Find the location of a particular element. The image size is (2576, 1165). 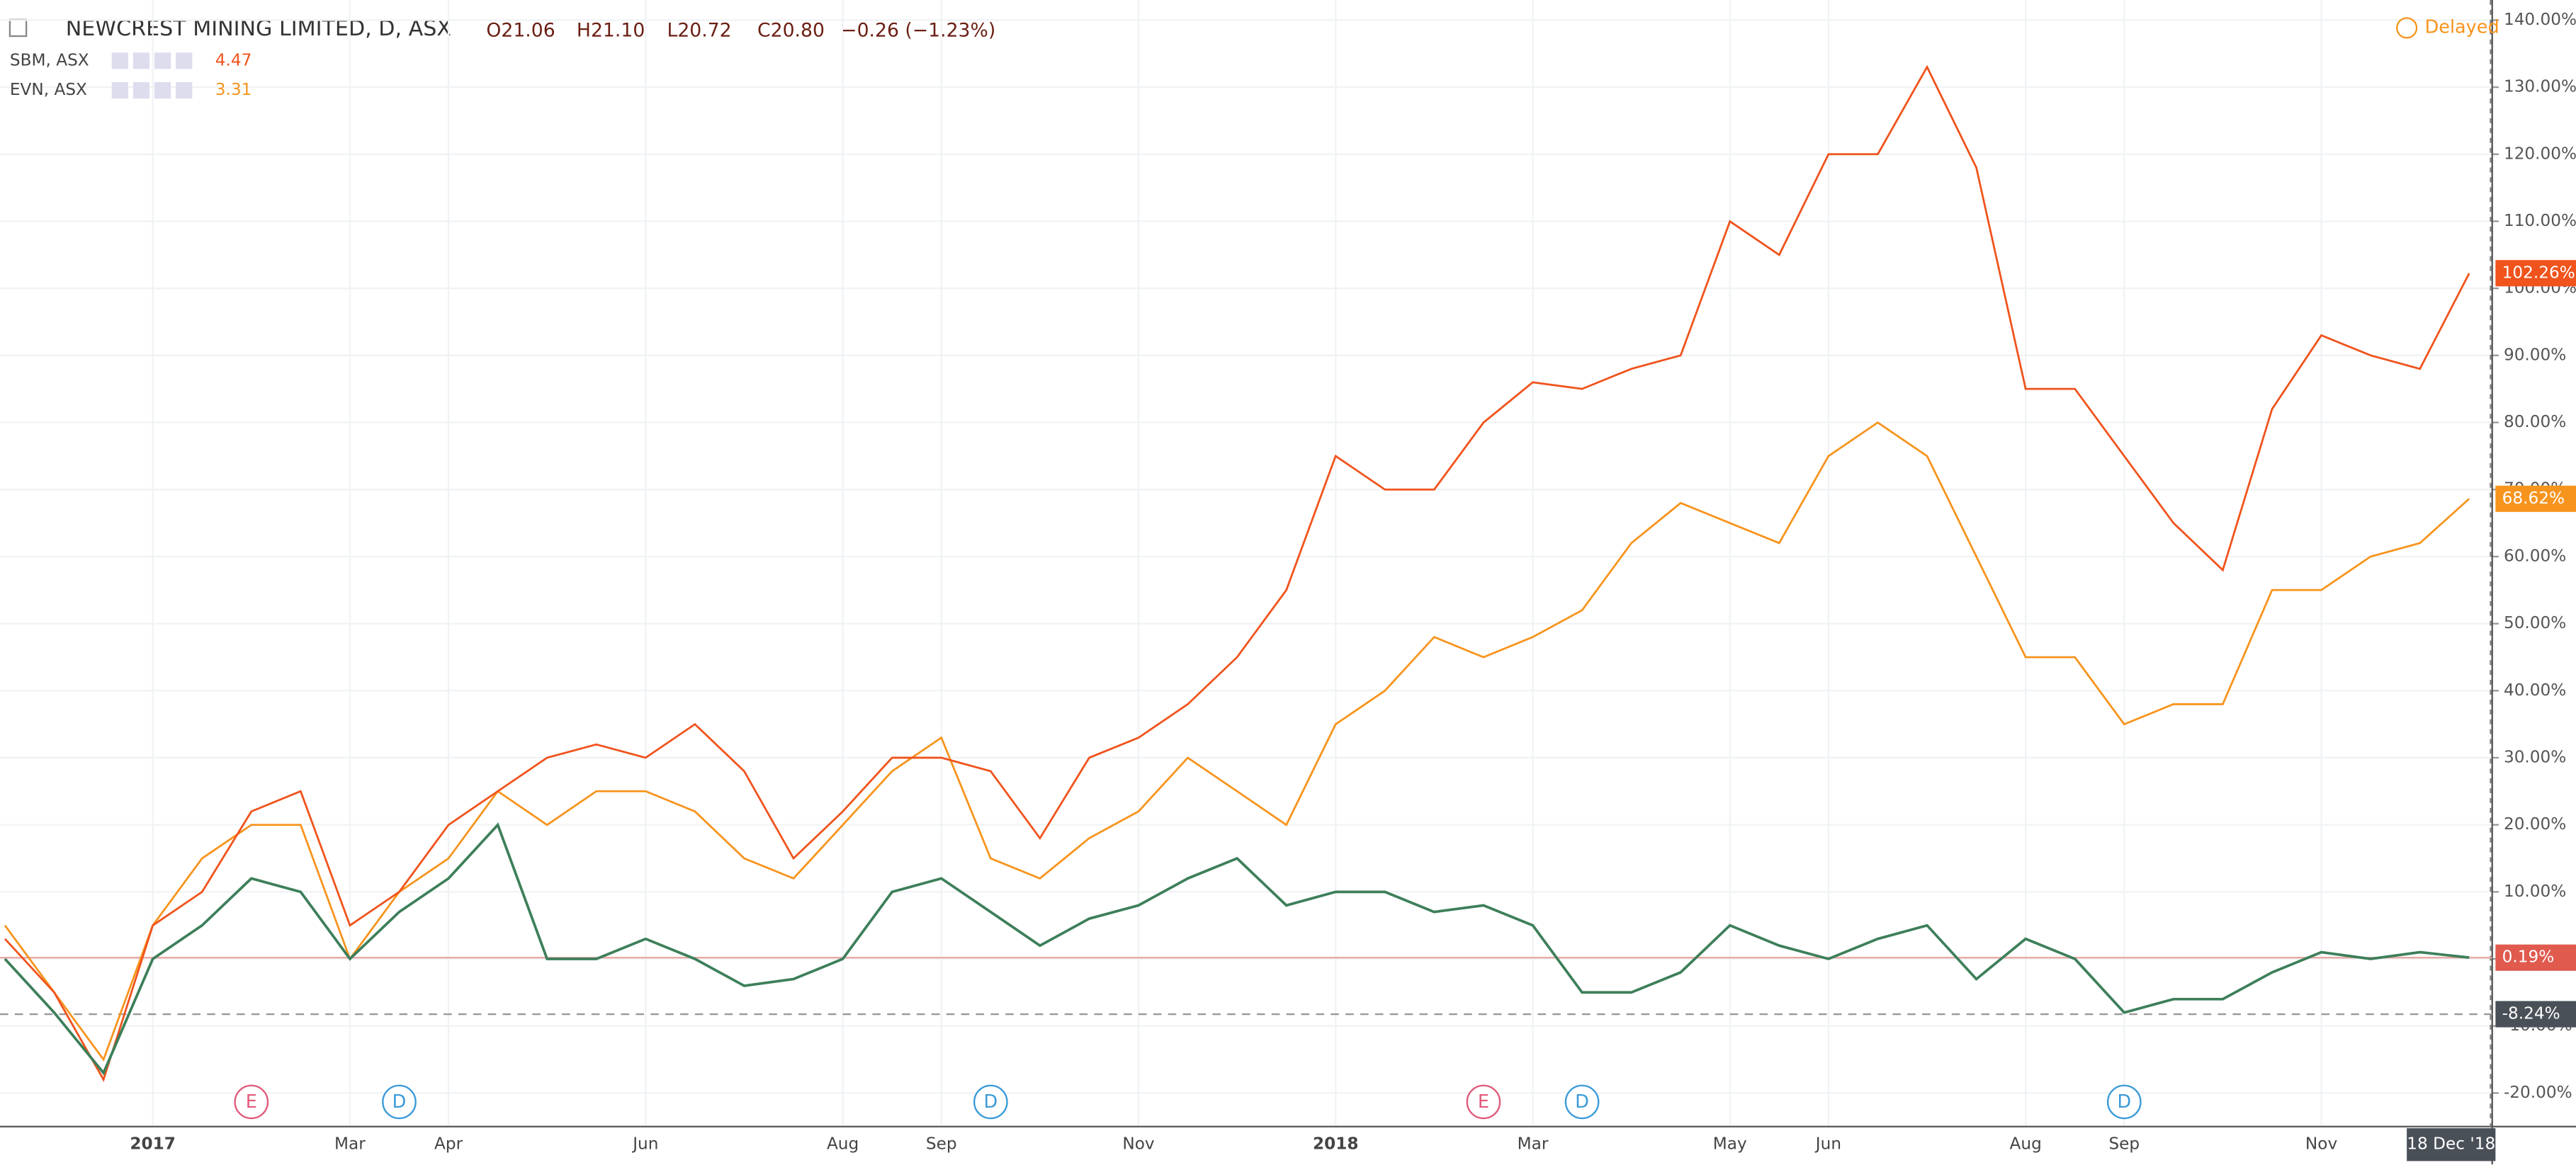

x-tick-label: Apr is located at coordinates (448, 1144).